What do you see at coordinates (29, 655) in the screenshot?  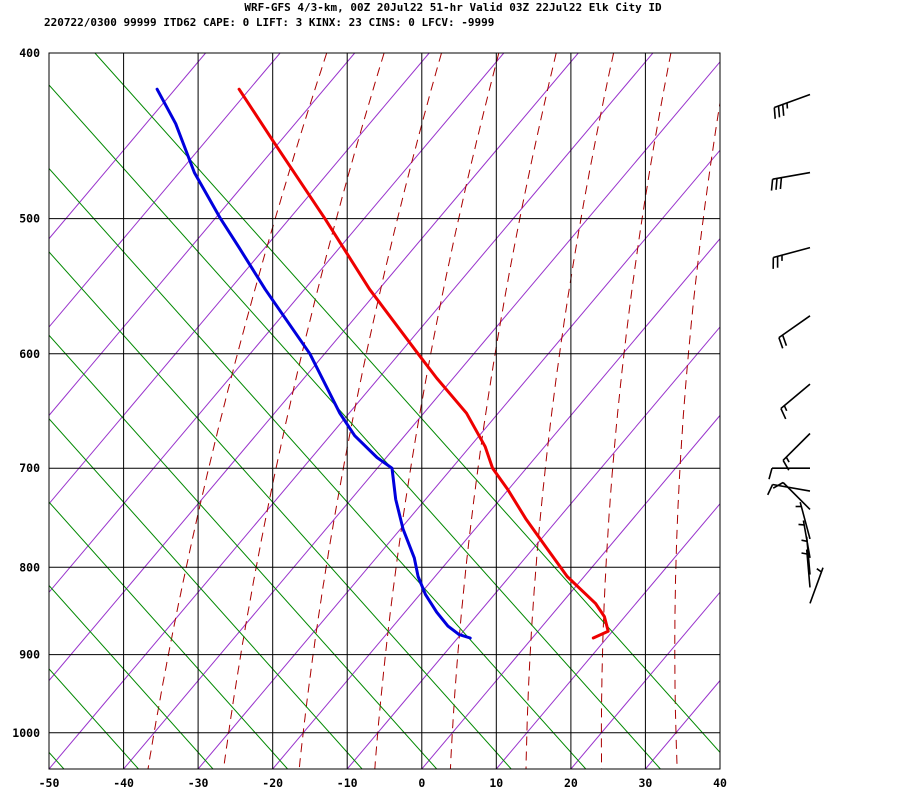 I see `pressure-tick-label: 900` at bounding box center [29, 655].